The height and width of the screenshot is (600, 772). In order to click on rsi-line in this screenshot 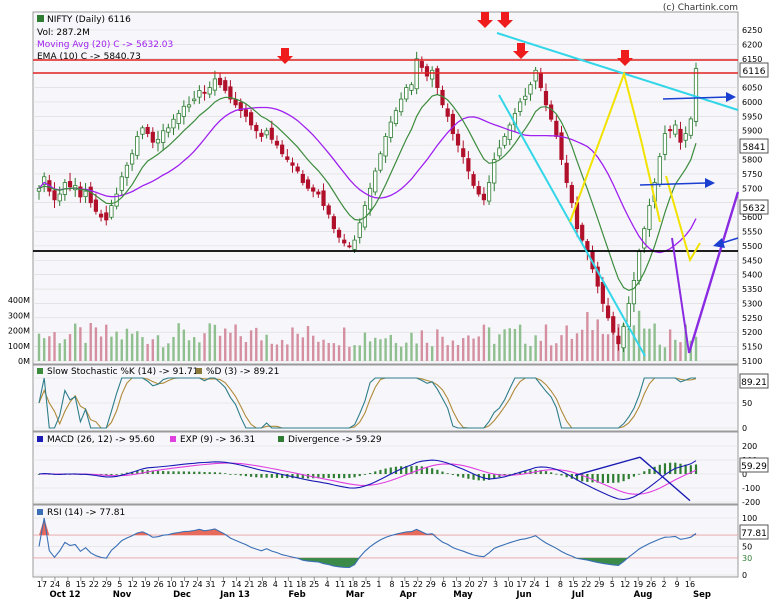, I will do `click(367, 543)`.